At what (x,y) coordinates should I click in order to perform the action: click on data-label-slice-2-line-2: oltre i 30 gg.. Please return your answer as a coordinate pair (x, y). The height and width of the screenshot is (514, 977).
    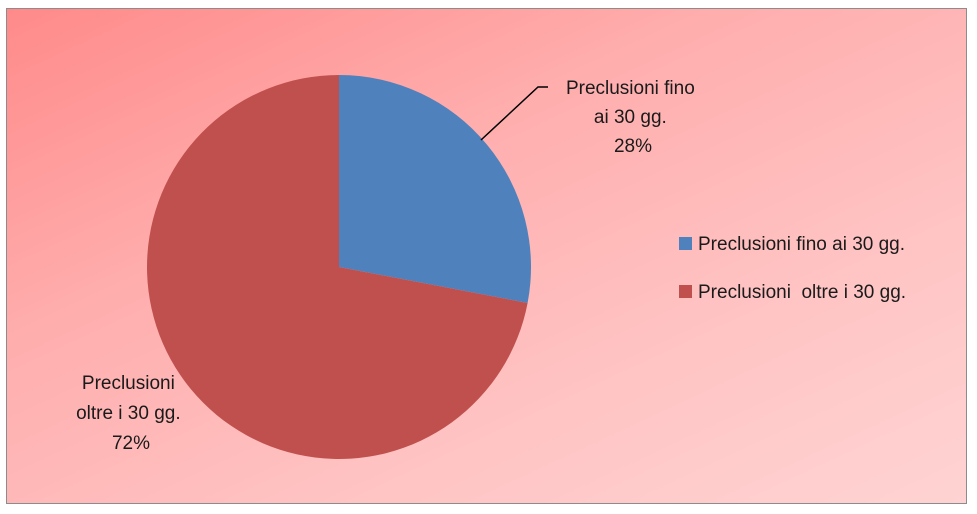
    Looking at the image, I should click on (128, 413).